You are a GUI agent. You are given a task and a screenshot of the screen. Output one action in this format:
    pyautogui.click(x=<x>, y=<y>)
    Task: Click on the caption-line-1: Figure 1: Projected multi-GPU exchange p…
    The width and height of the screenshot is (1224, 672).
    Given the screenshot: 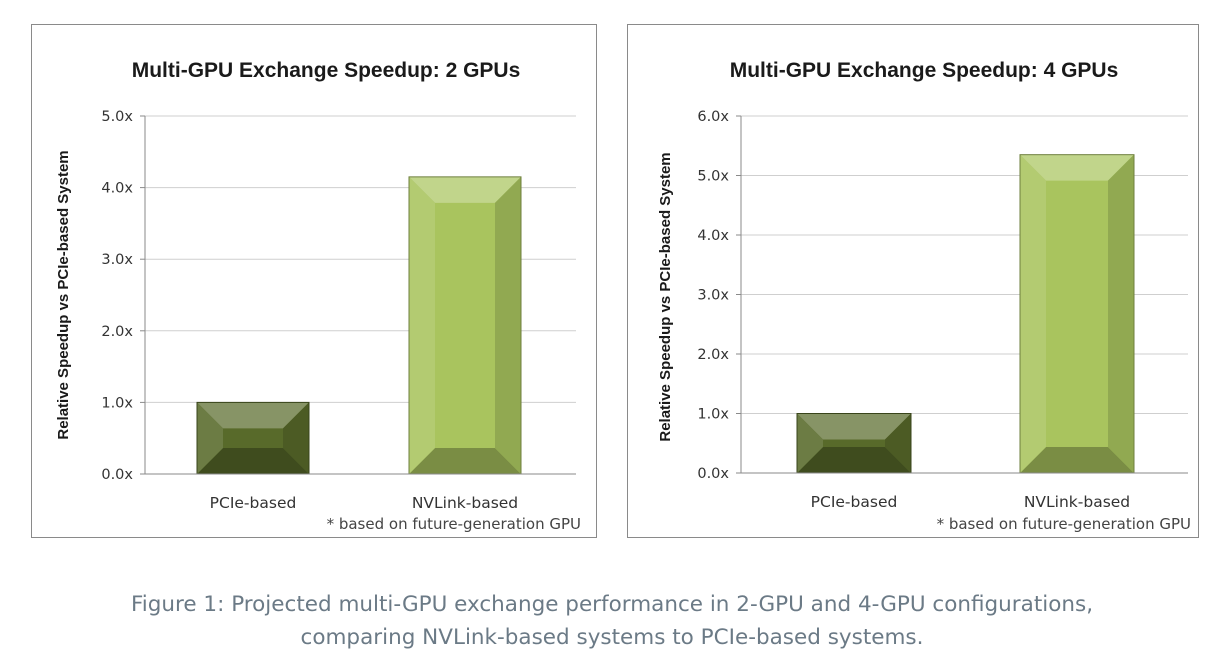 What is the action you would take?
    pyautogui.click(x=612, y=604)
    